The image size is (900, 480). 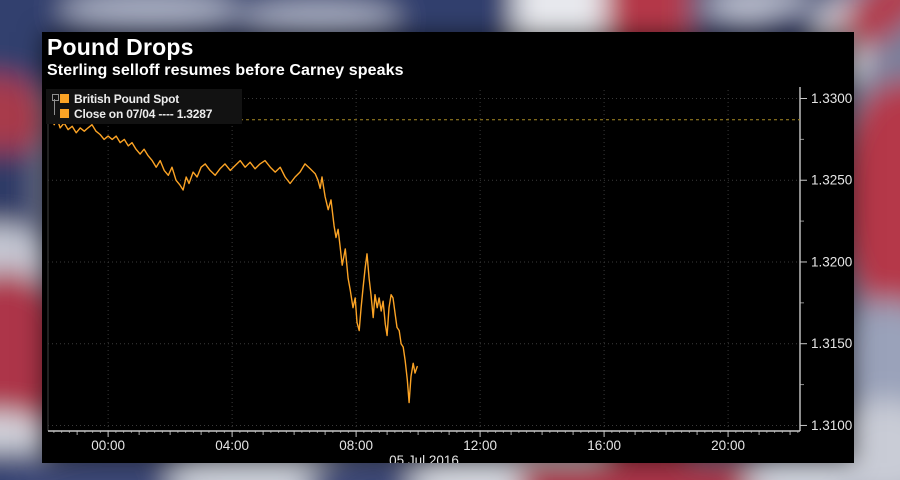 What do you see at coordinates (356, 445) in the screenshot?
I see `x-axis-label: 08:00` at bounding box center [356, 445].